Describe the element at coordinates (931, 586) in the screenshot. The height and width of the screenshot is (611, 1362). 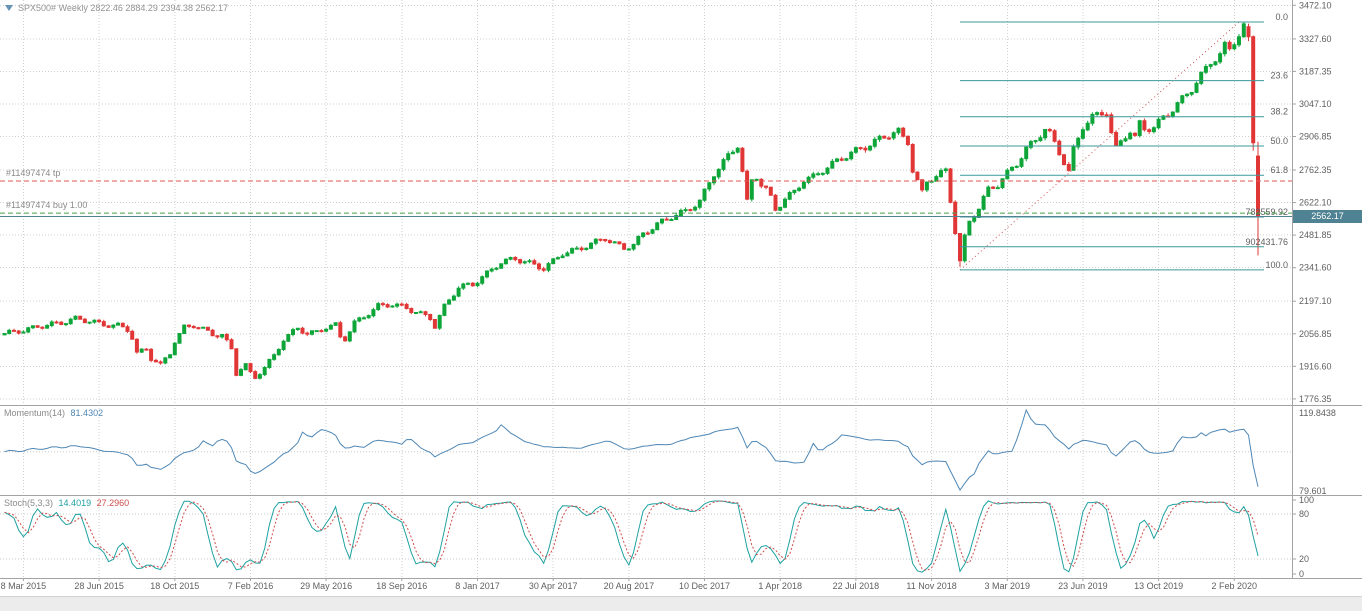
I see `date-axis-label: 11 Nov 2018` at that location.